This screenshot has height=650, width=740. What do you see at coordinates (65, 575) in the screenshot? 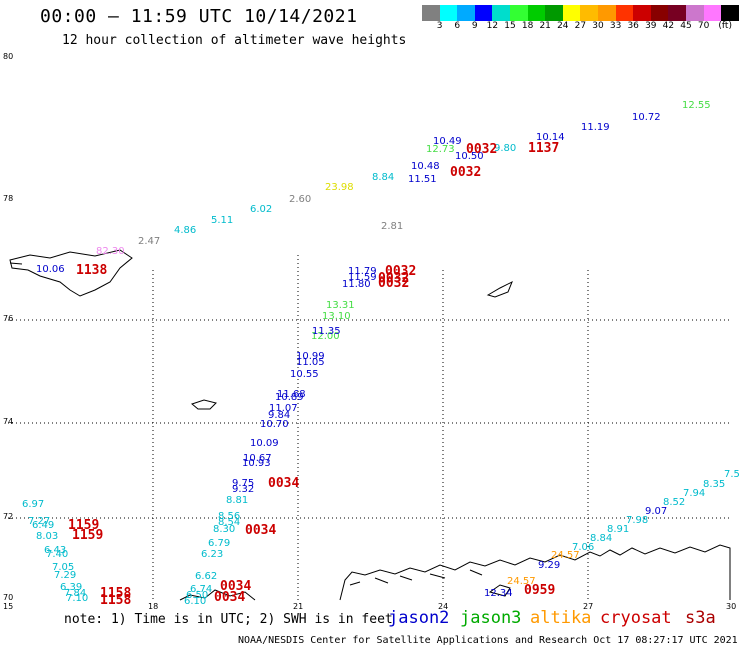
I see `wave-height-label: 7.29` at bounding box center [65, 575].